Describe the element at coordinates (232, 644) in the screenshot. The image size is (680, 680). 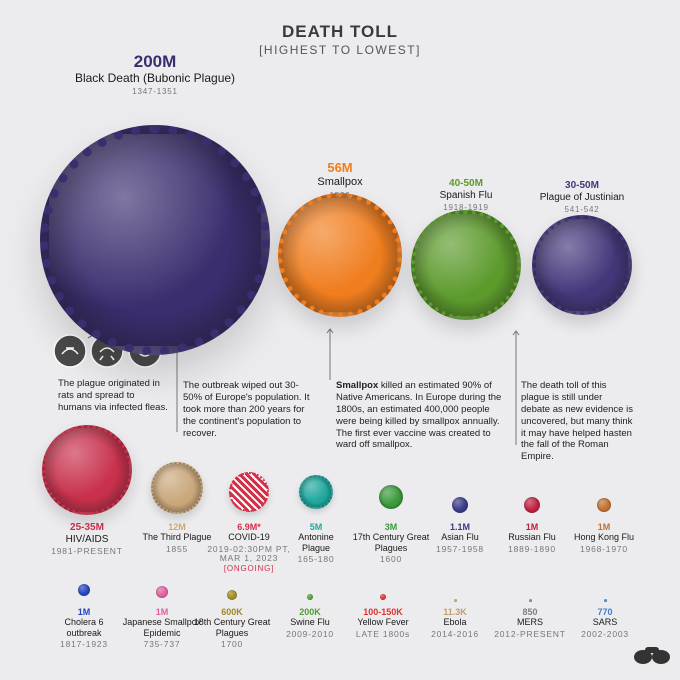
I see `date-range: 1700` at that location.